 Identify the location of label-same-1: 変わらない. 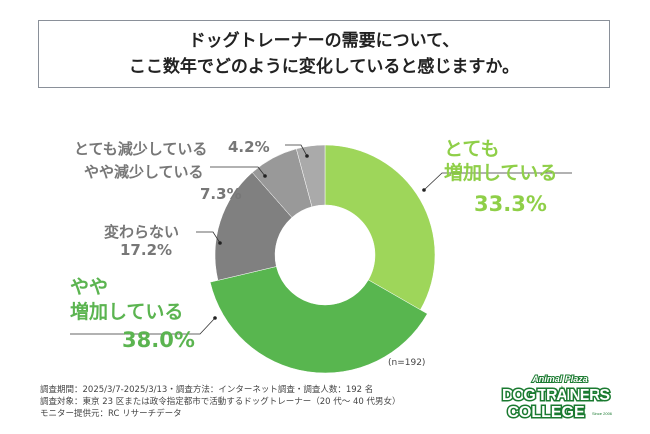
(142, 232).